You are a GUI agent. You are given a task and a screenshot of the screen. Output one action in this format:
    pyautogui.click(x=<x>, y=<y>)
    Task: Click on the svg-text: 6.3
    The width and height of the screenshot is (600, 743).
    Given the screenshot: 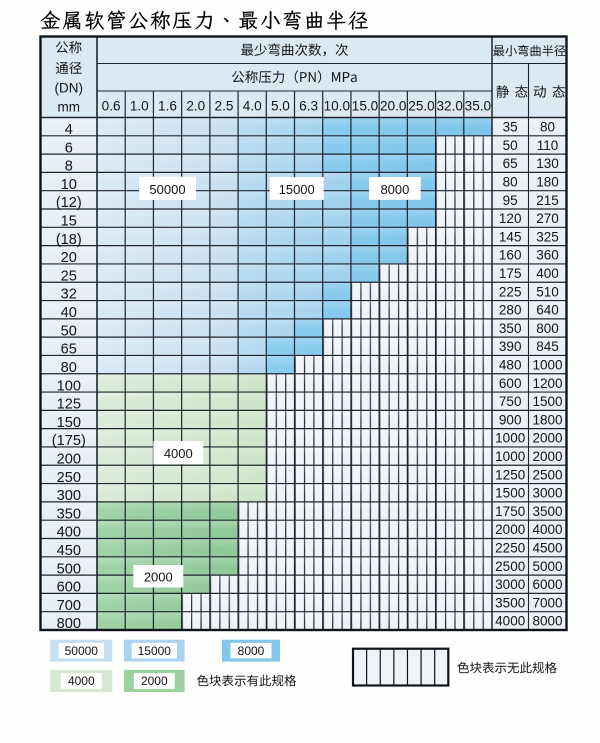 What is the action you would take?
    pyautogui.click(x=308, y=106)
    